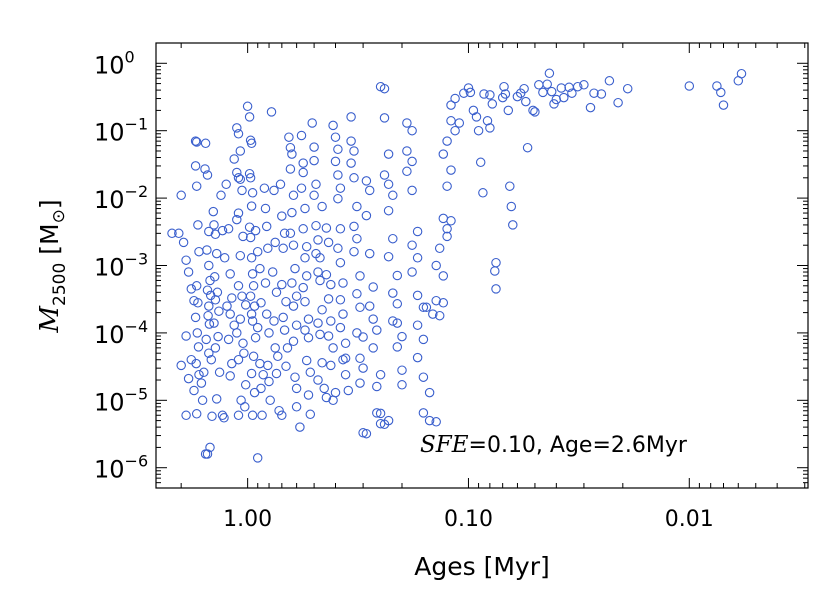 Image resolution: width=825 pixels, height=589 pixels. What do you see at coordinates (481, 566) in the screenshot?
I see `x-axis-label: Ages [Myr]` at bounding box center [481, 566].